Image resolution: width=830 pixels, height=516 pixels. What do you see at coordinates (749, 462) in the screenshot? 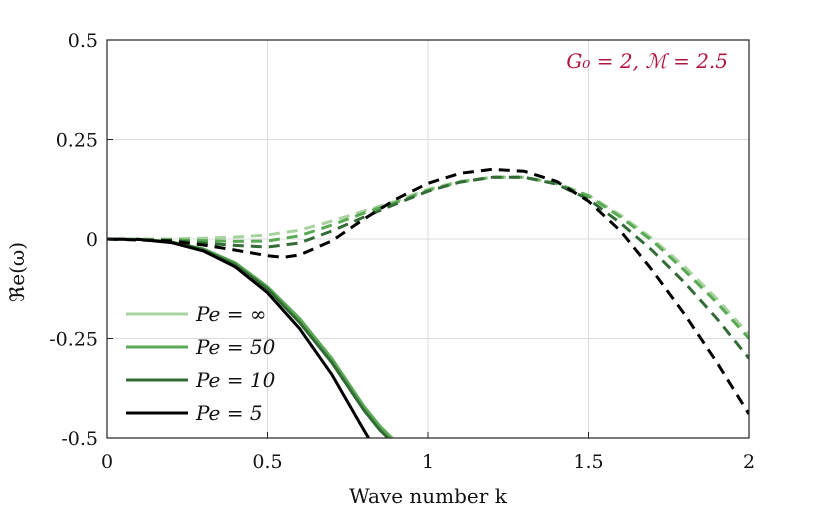
I see `x-tick-label: 2` at bounding box center [749, 462].